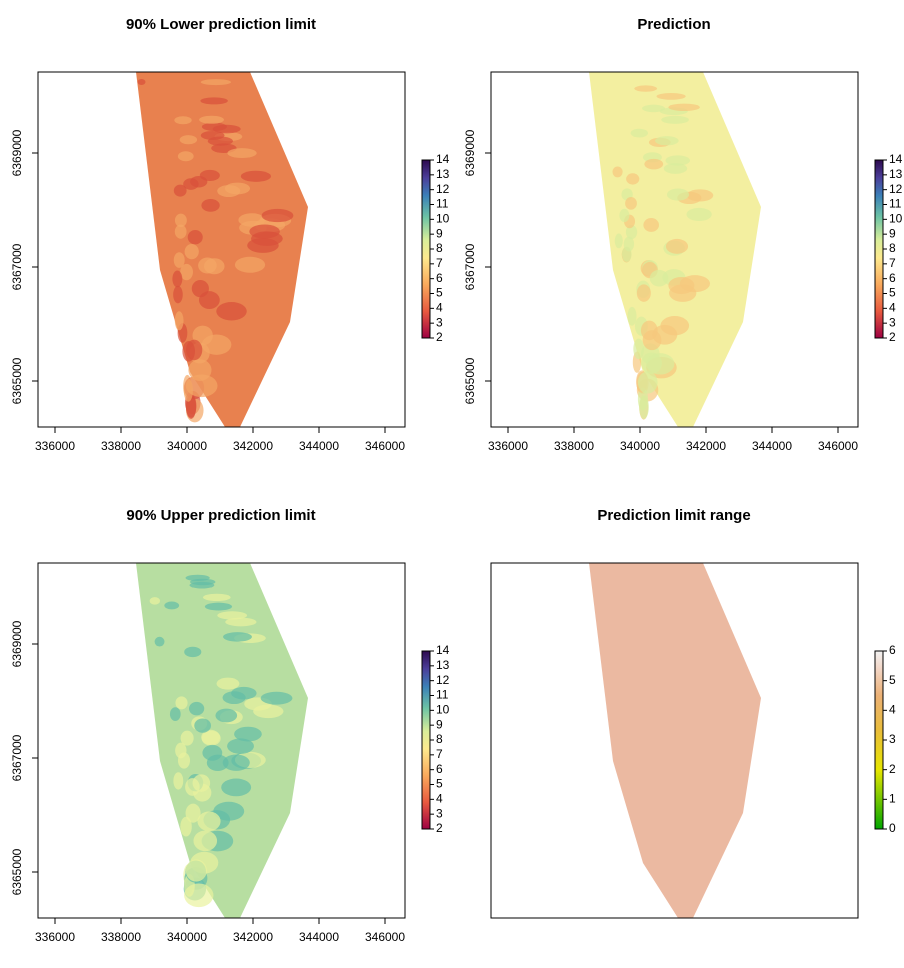  I want to click on legend-tick-label: 10, so click(896, 219).